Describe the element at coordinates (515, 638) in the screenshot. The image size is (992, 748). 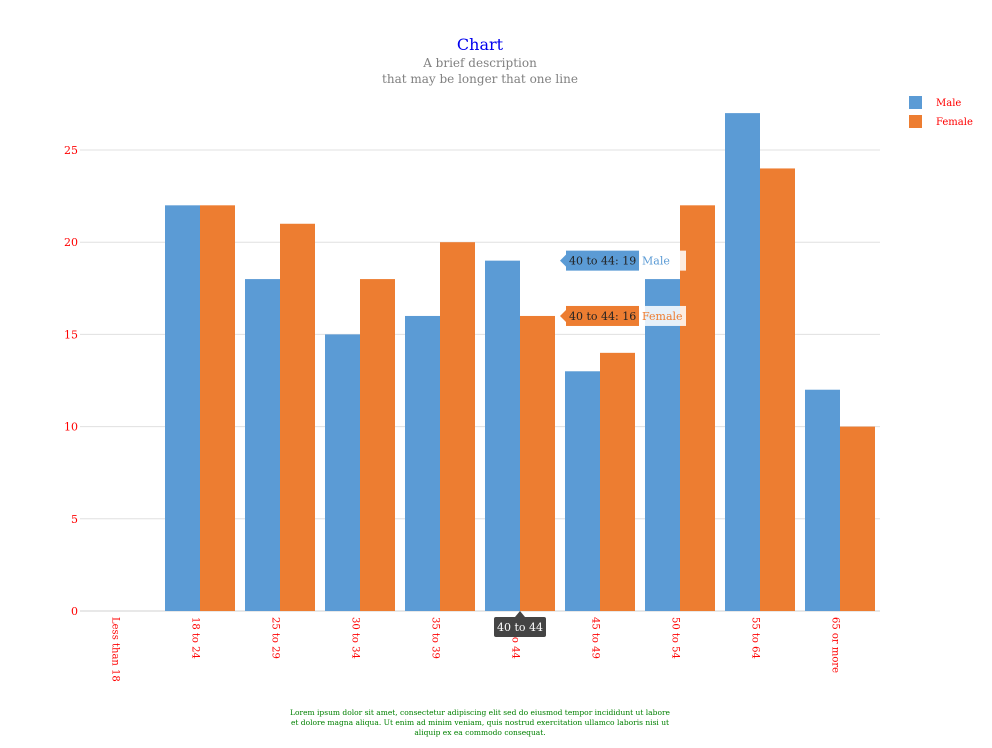
I see `x-tick-label: 40 to 44` at that location.